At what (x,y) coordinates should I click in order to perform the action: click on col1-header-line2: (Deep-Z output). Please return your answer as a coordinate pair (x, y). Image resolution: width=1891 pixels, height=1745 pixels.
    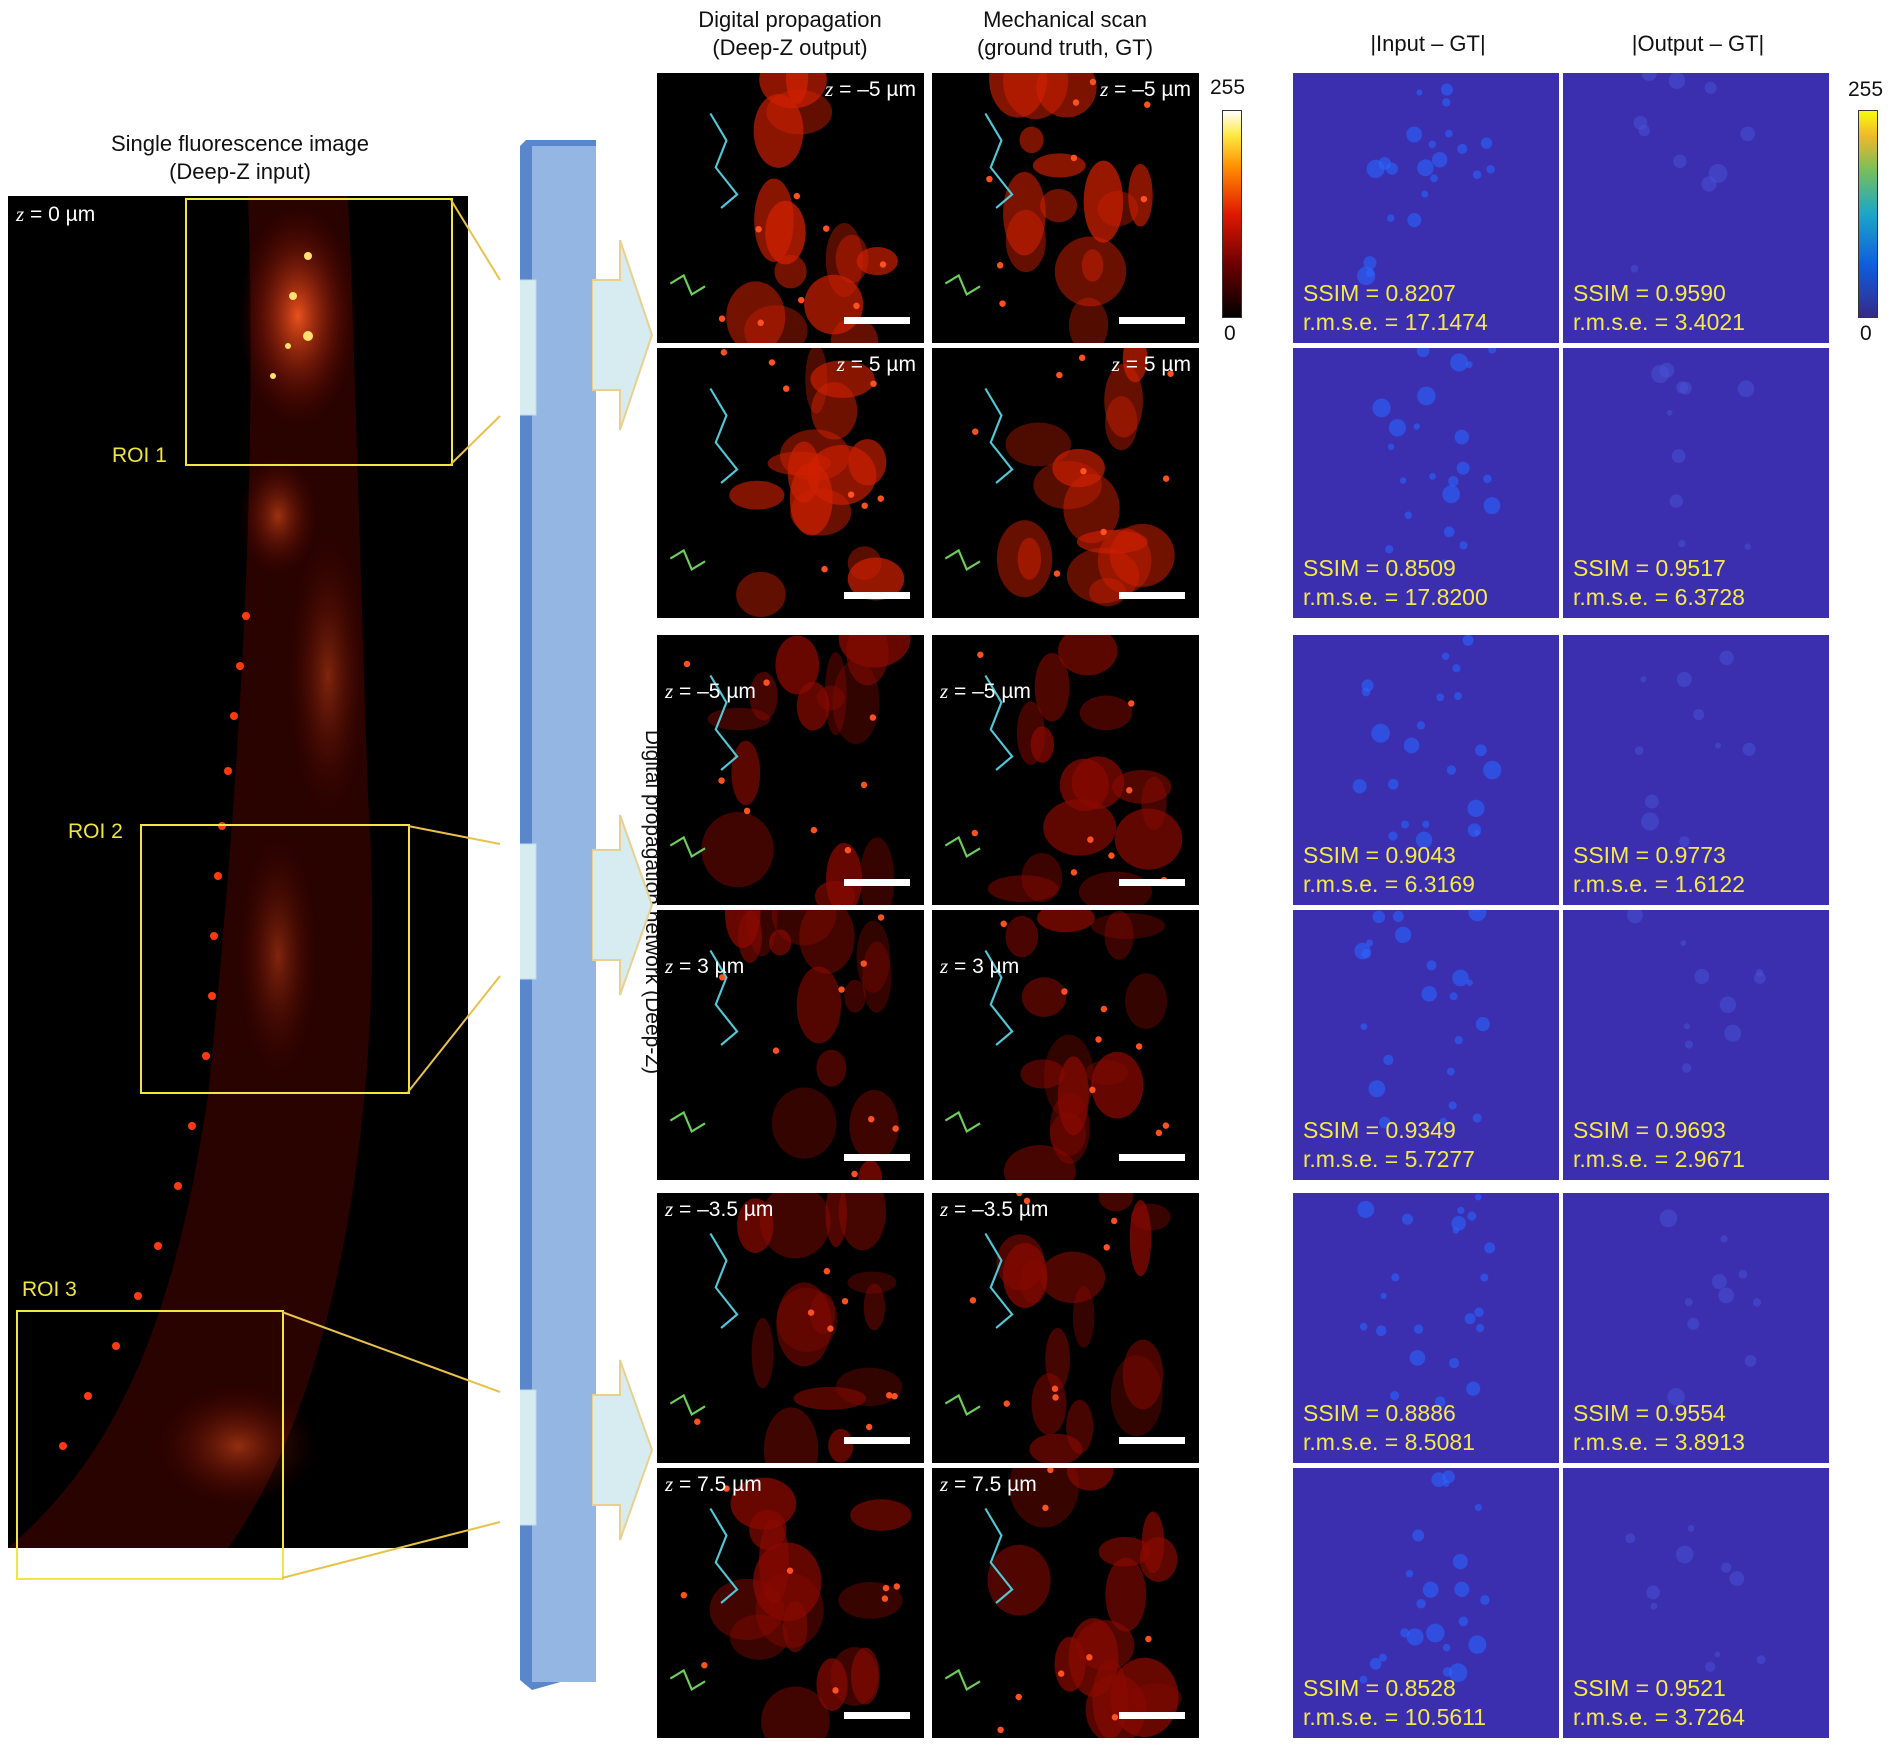
    Looking at the image, I should click on (790, 47).